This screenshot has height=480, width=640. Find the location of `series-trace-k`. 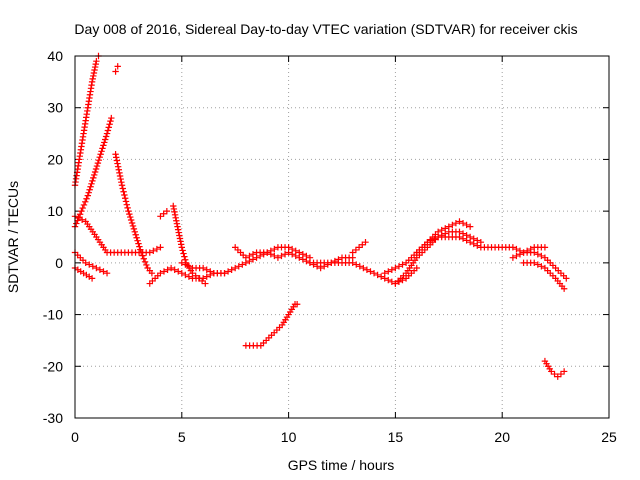

series-trace-k is located at coordinates (246, 260).